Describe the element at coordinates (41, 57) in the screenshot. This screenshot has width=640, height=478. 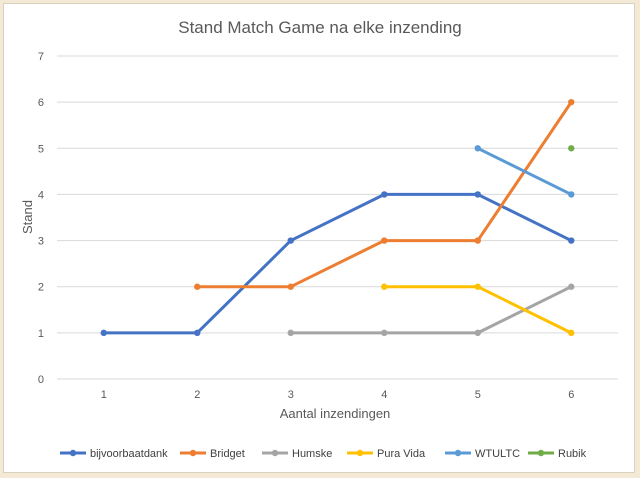
I see `y-tick-label: 7` at that location.